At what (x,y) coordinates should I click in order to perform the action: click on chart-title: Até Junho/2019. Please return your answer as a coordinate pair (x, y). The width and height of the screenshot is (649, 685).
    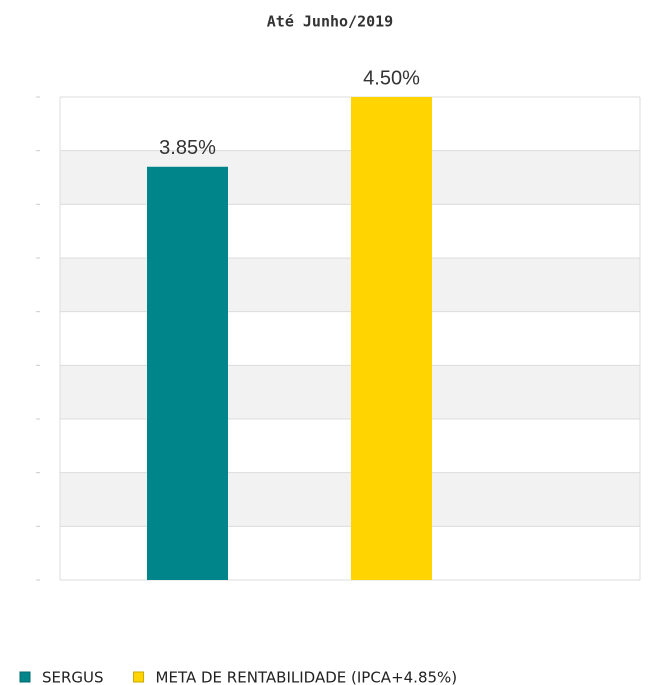
    Looking at the image, I should click on (330, 22).